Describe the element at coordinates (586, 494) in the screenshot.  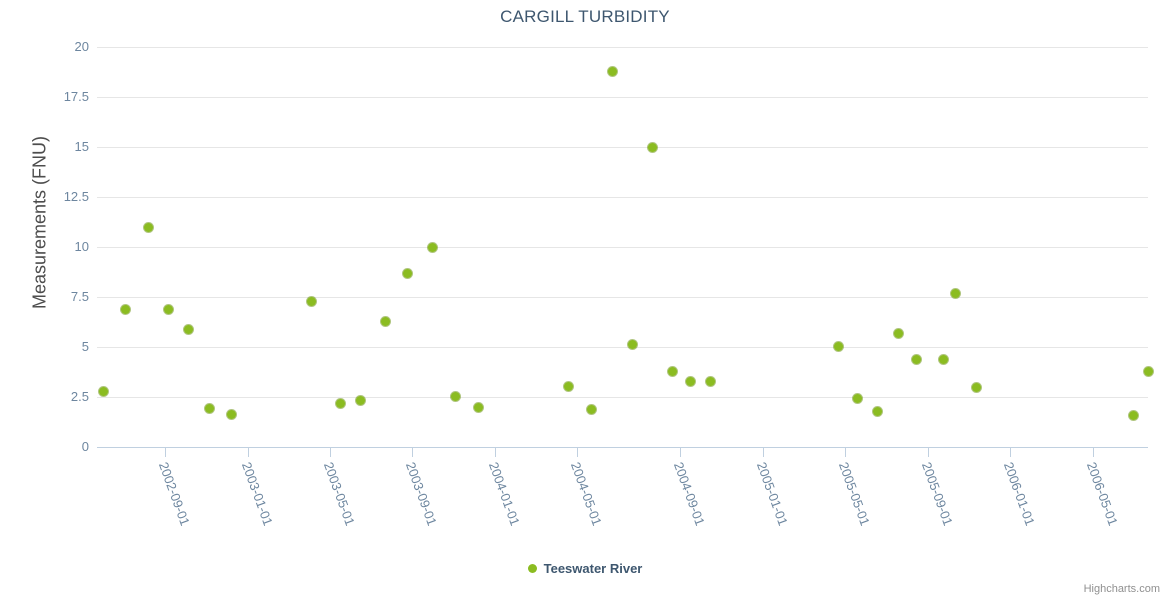
I see `x-axis-tick-label: 2004-05-01` at that location.